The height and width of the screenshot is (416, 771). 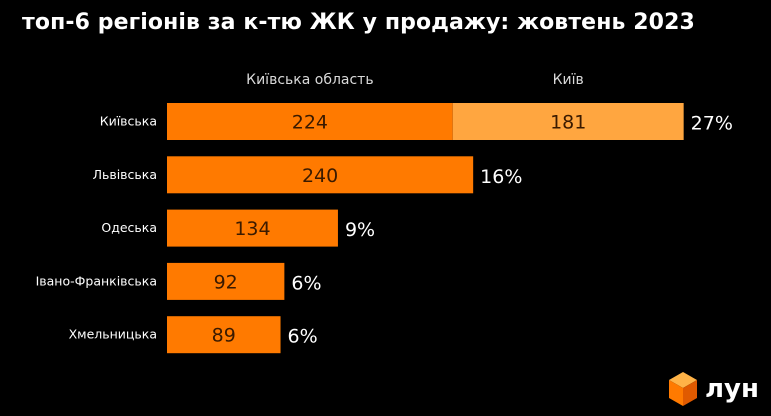 I want to click on category-label: Івано-Франківська, so click(x=96, y=280).